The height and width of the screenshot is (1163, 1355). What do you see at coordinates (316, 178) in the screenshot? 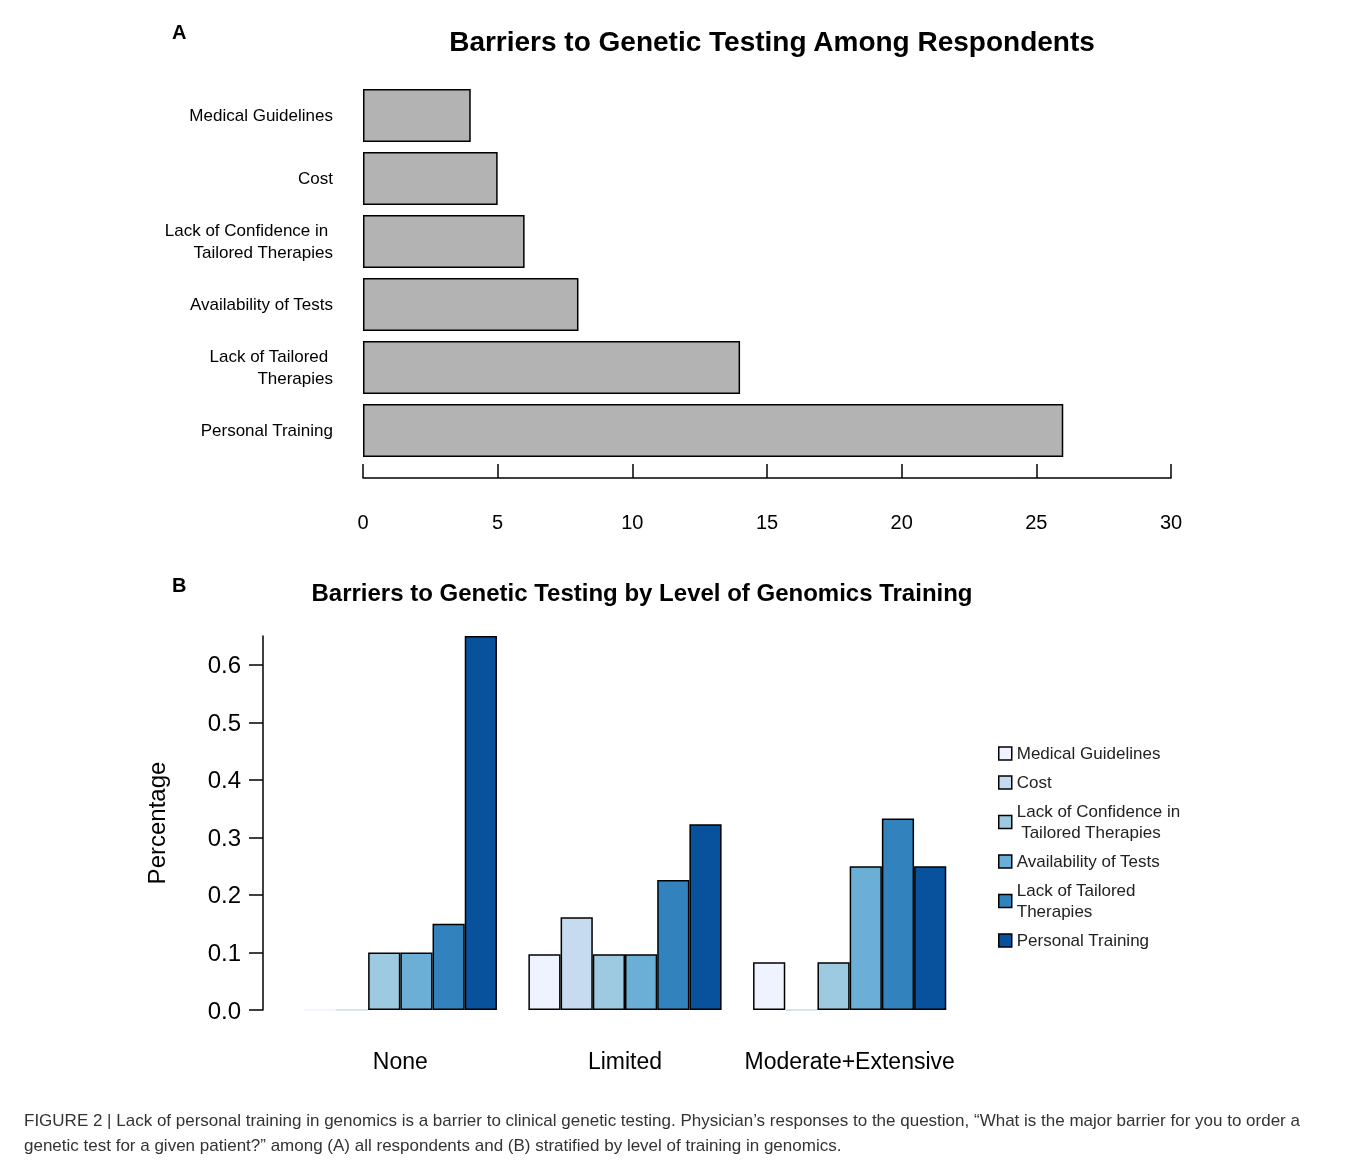
I see `y-tick-label: Cost` at bounding box center [316, 178].